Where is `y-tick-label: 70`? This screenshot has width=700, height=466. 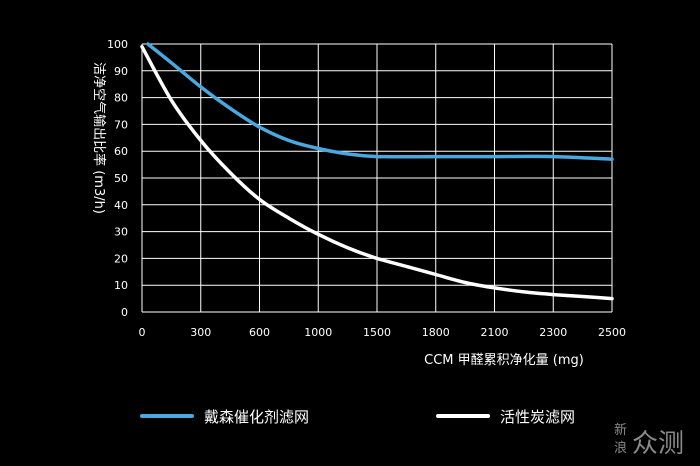
y-tick-label: 70 is located at coordinates (121, 124).